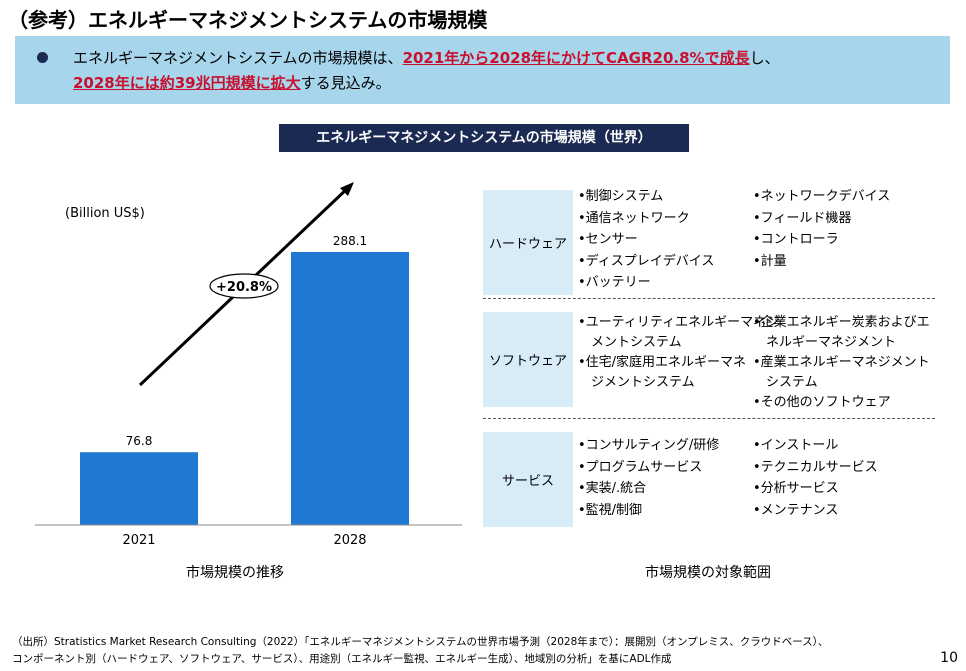 The width and height of the screenshot is (966, 671). Describe the element at coordinates (347, 189) in the screenshot. I see `arrowhead-icon` at that location.